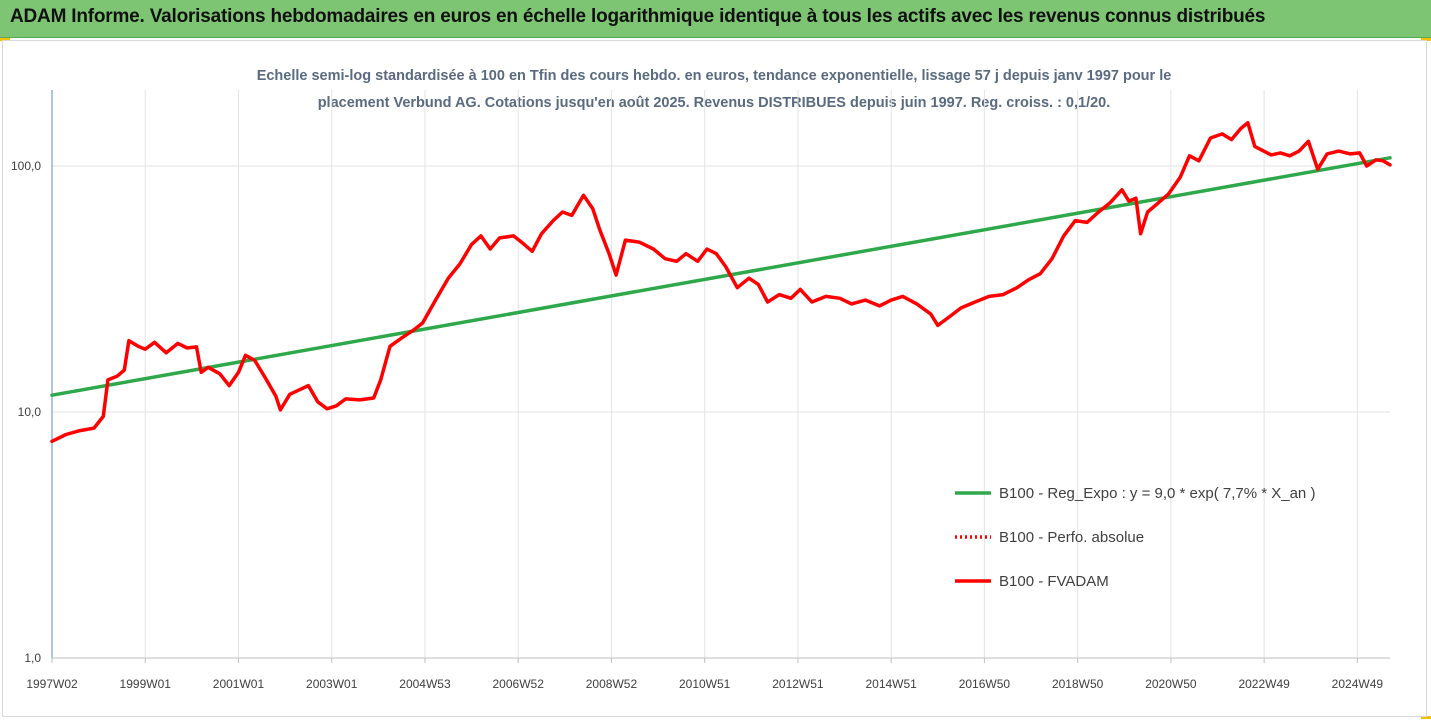 The height and width of the screenshot is (721, 1431). What do you see at coordinates (52, 684) in the screenshot?
I see `x-tick-label: 1997W02` at bounding box center [52, 684].